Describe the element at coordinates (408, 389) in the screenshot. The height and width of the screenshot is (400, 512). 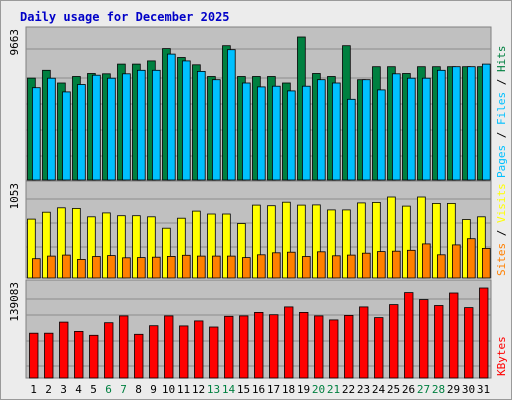
I see `day-label-26: 26` at that location.